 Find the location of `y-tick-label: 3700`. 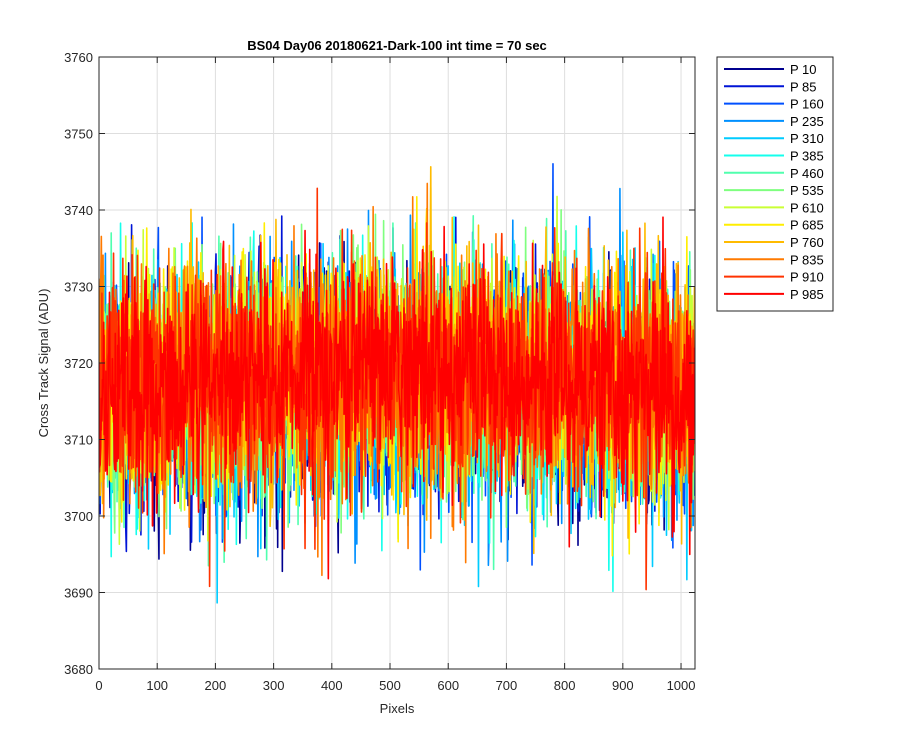

y-tick-label: 3700 is located at coordinates (78, 516).